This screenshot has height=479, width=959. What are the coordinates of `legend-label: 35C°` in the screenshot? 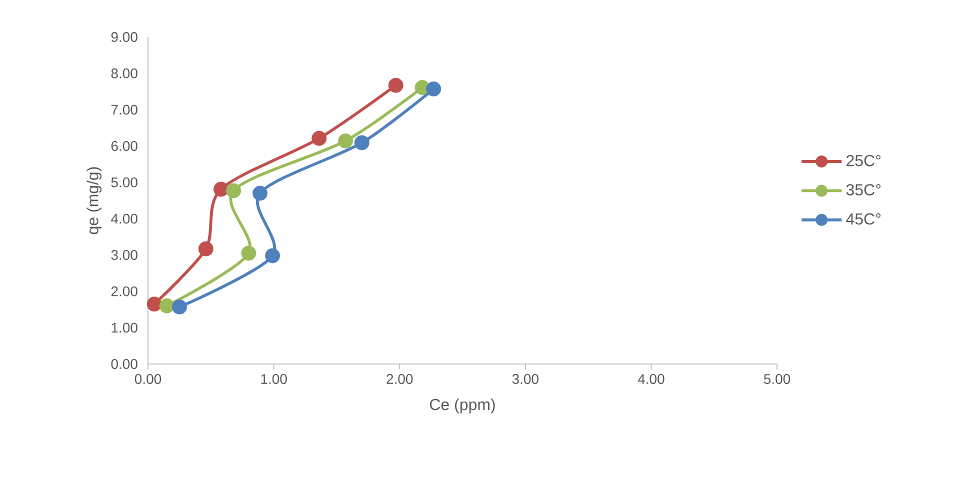 It's located at (863, 190).